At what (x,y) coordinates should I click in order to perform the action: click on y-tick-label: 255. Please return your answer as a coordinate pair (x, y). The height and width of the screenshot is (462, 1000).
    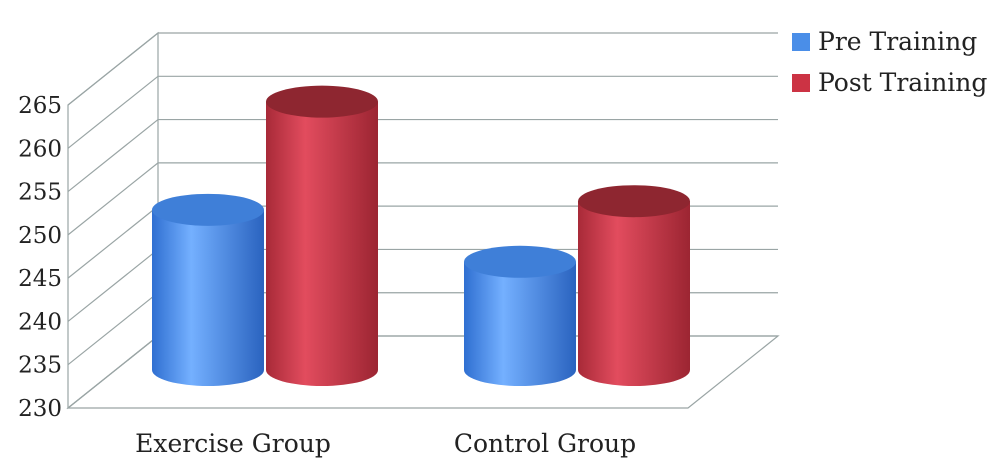
    Looking at the image, I should click on (40, 193).